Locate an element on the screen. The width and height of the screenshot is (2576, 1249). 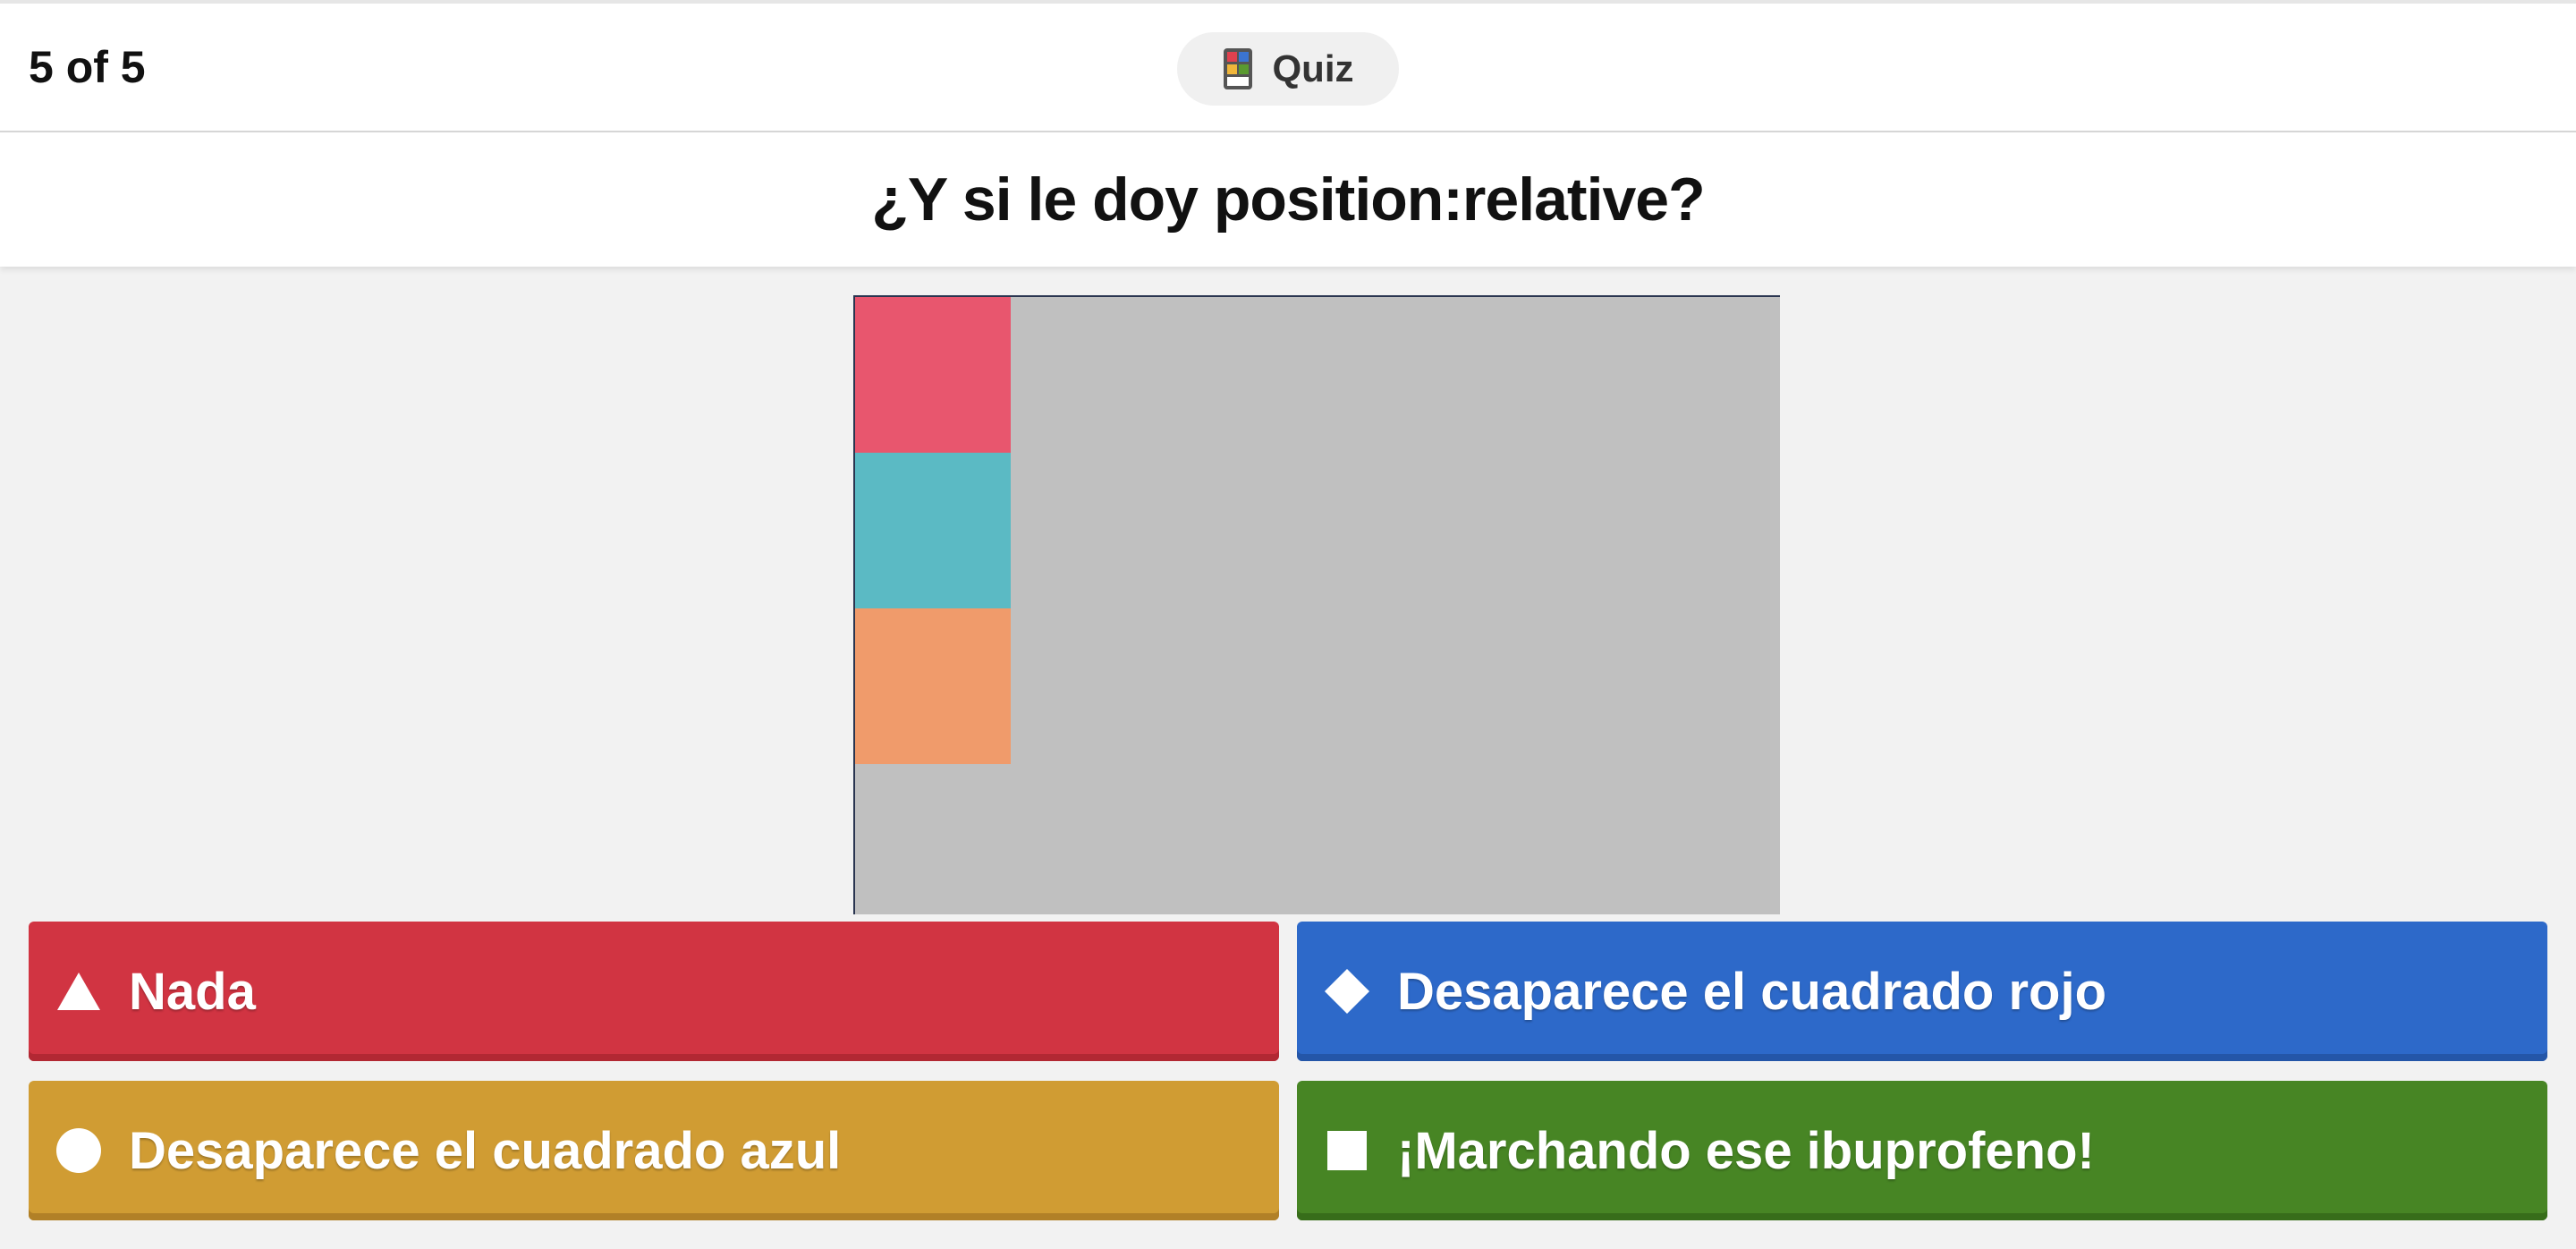
answer-option-2: Desaparece el cuadrado rojo is located at coordinates (1922, 991).